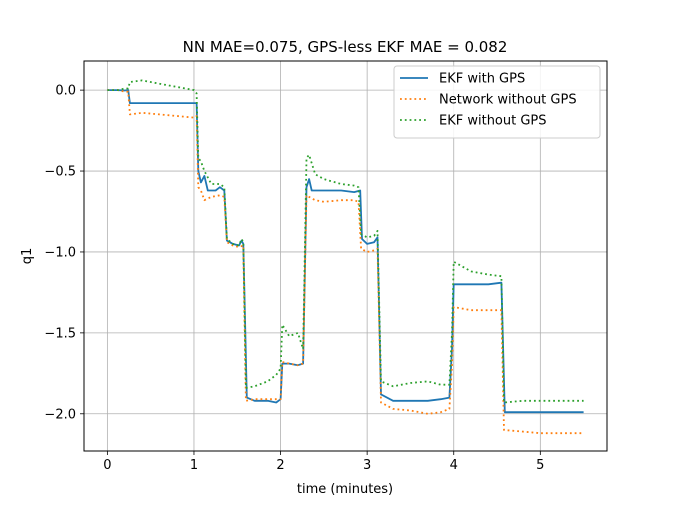 The height and width of the screenshot is (507, 675). Describe the element at coordinates (60, 252) in the screenshot. I see `y-tick-label: −1.0` at that location.